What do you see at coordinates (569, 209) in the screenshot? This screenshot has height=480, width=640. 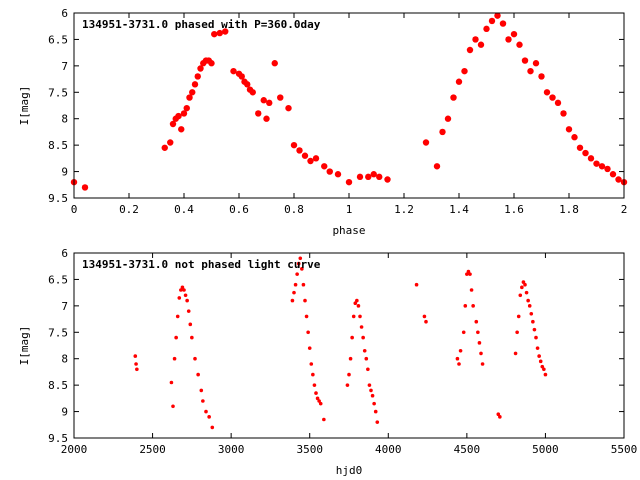 I see `x-tick-label: 1.8` at bounding box center [569, 209].